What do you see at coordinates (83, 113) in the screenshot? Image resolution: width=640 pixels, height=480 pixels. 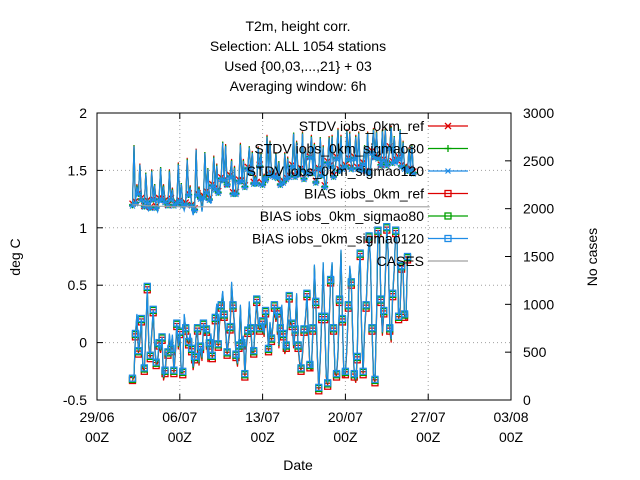 I see `y-tick-label: 2` at bounding box center [83, 113].